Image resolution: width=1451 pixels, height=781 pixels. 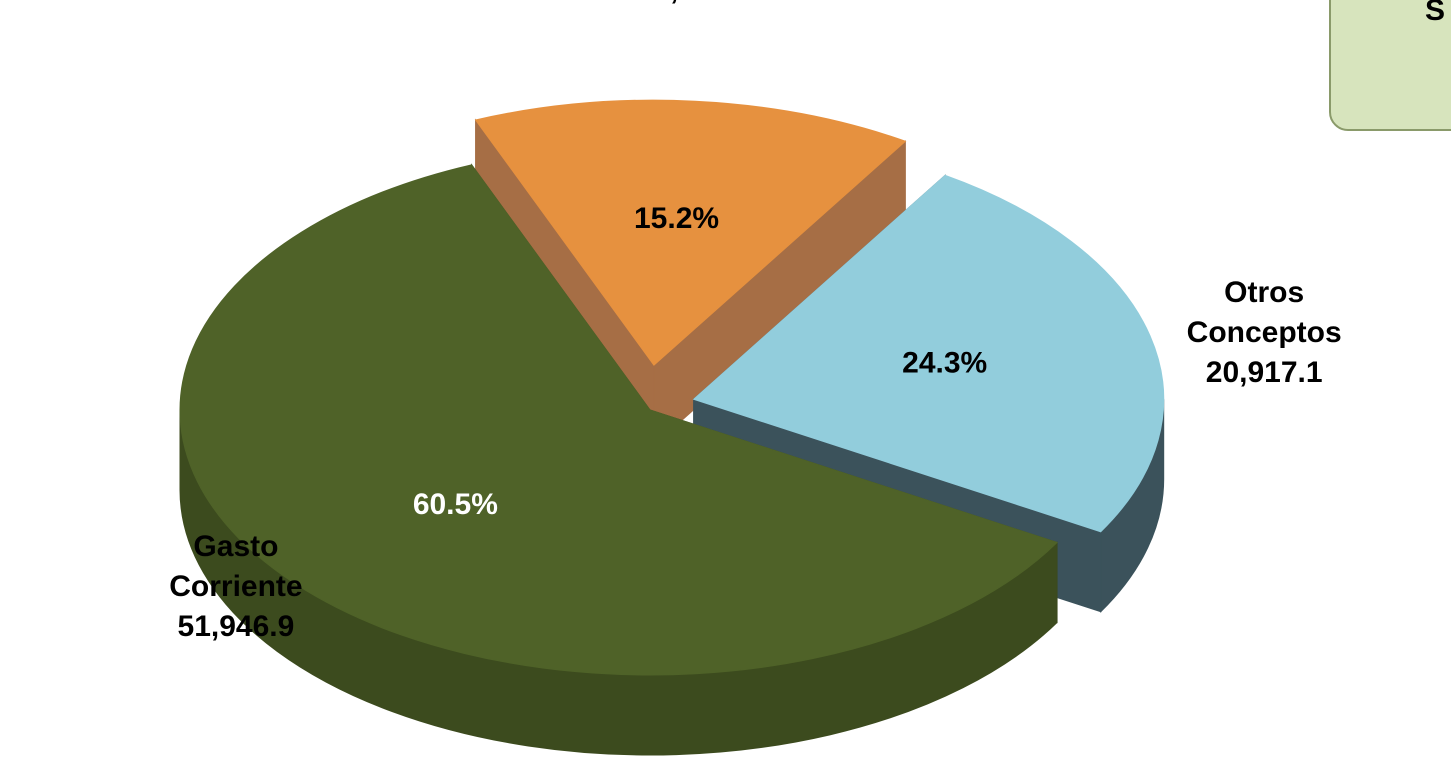 What do you see at coordinates (1264, 372) in the screenshot?
I see `value-label: 20,917.1` at bounding box center [1264, 372].